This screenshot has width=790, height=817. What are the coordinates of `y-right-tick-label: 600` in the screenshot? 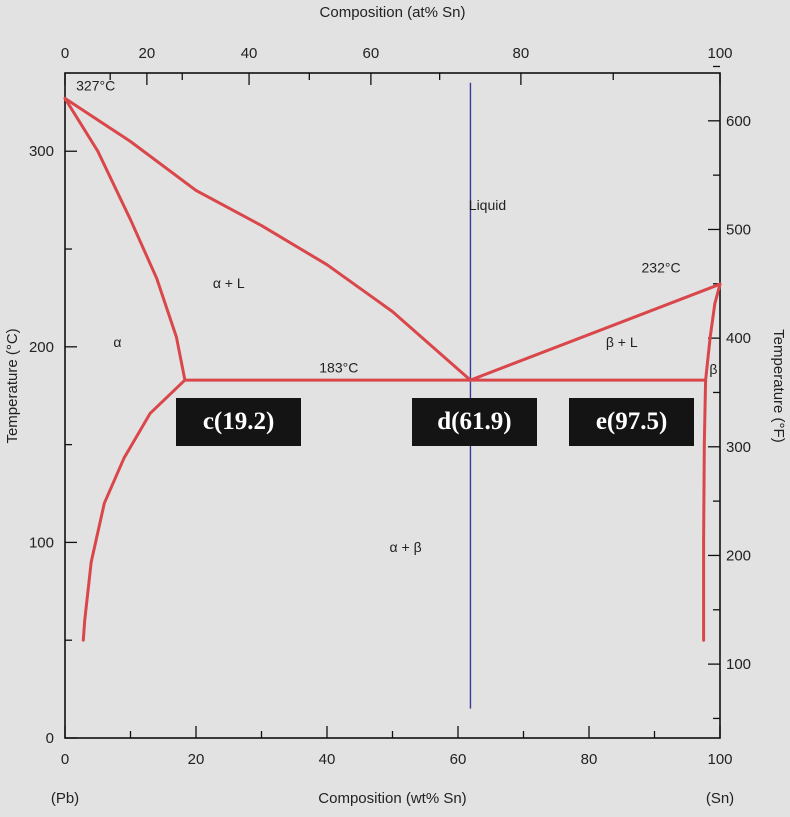 It's located at (738, 121).